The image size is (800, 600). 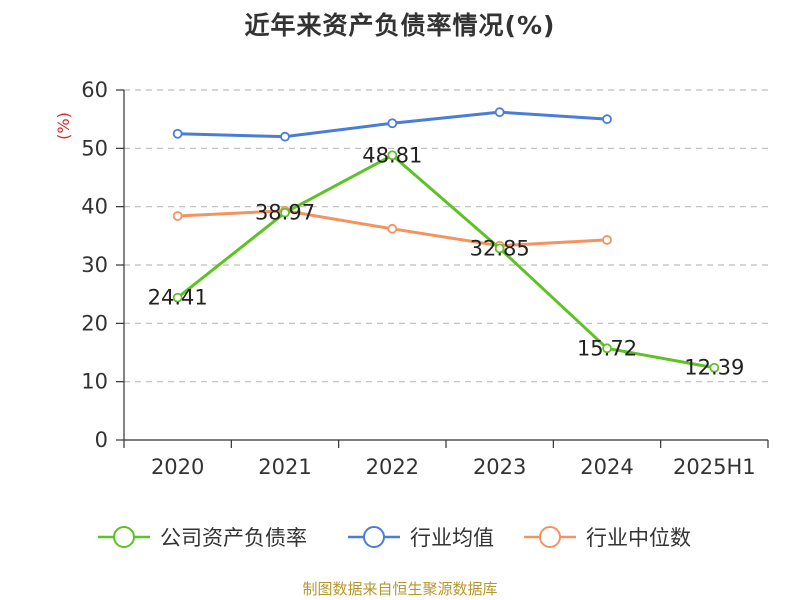 I want to click on y-tick-label: 0, so click(x=101, y=440).